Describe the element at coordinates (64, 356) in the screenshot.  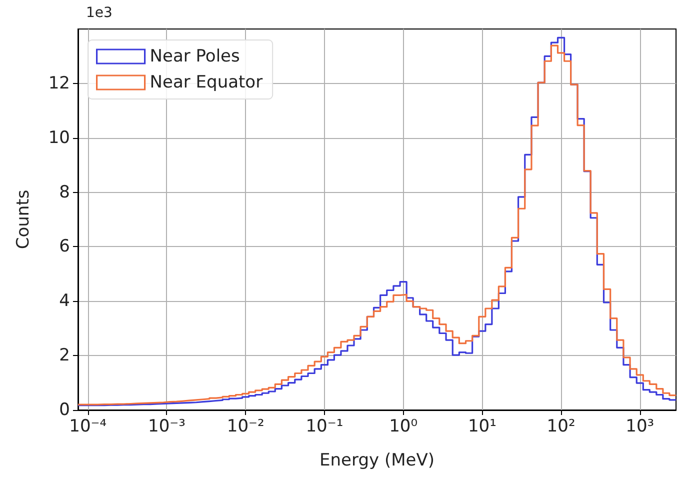
I see `y-tick-label: 2` at that location.